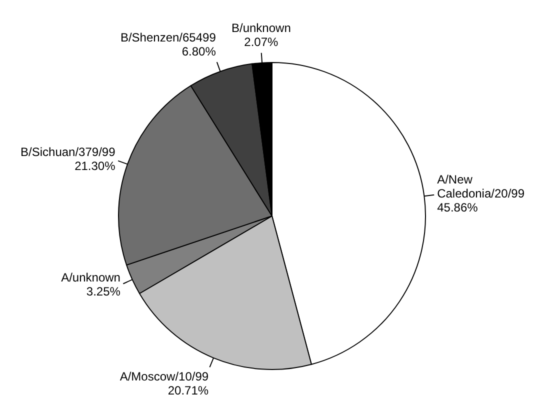  What do you see at coordinates (481, 186) in the screenshot?
I see `slice-label: A/New Caledonia/20/99` at bounding box center [481, 186].